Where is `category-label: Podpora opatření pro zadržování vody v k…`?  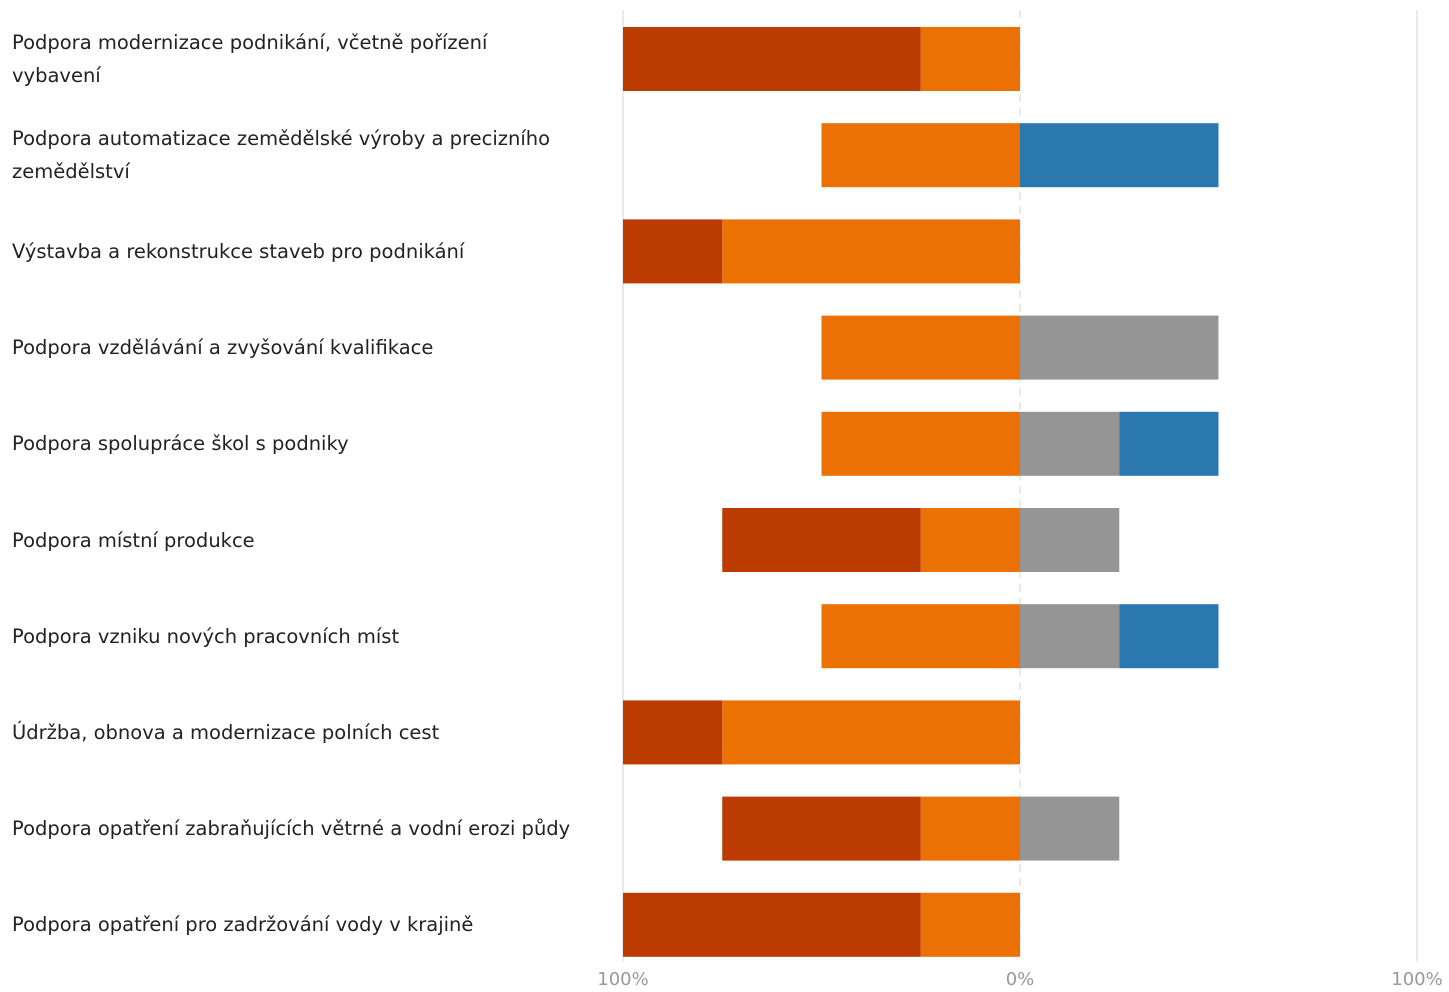
category-label: Podpora opatření pro zadržování vody v k… is located at coordinates (292, 925).